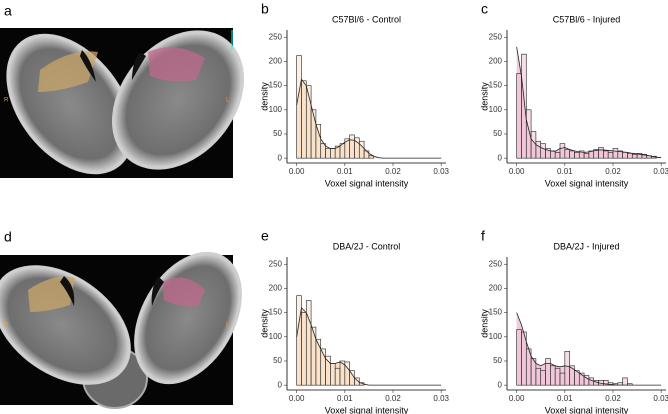 The width and height of the screenshot is (668, 414). Describe the element at coordinates (366, 19) in the screenshot. I see `chart-title: C57Bl/6 - Control` at that location.